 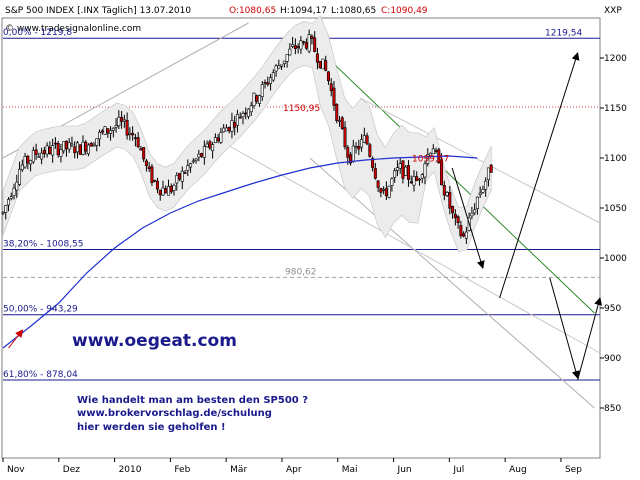 I want to click on open-value: O:1080,65, so click(x=252, y=11).